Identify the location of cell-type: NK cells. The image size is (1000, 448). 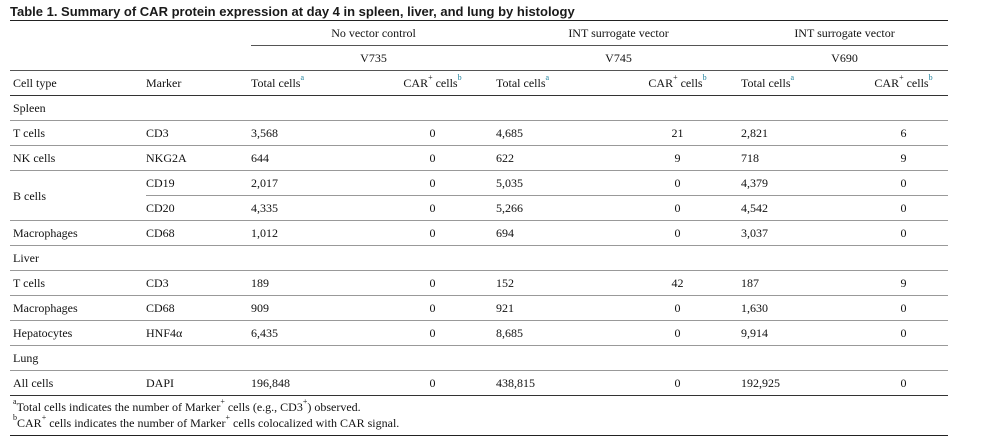
(78, 158).